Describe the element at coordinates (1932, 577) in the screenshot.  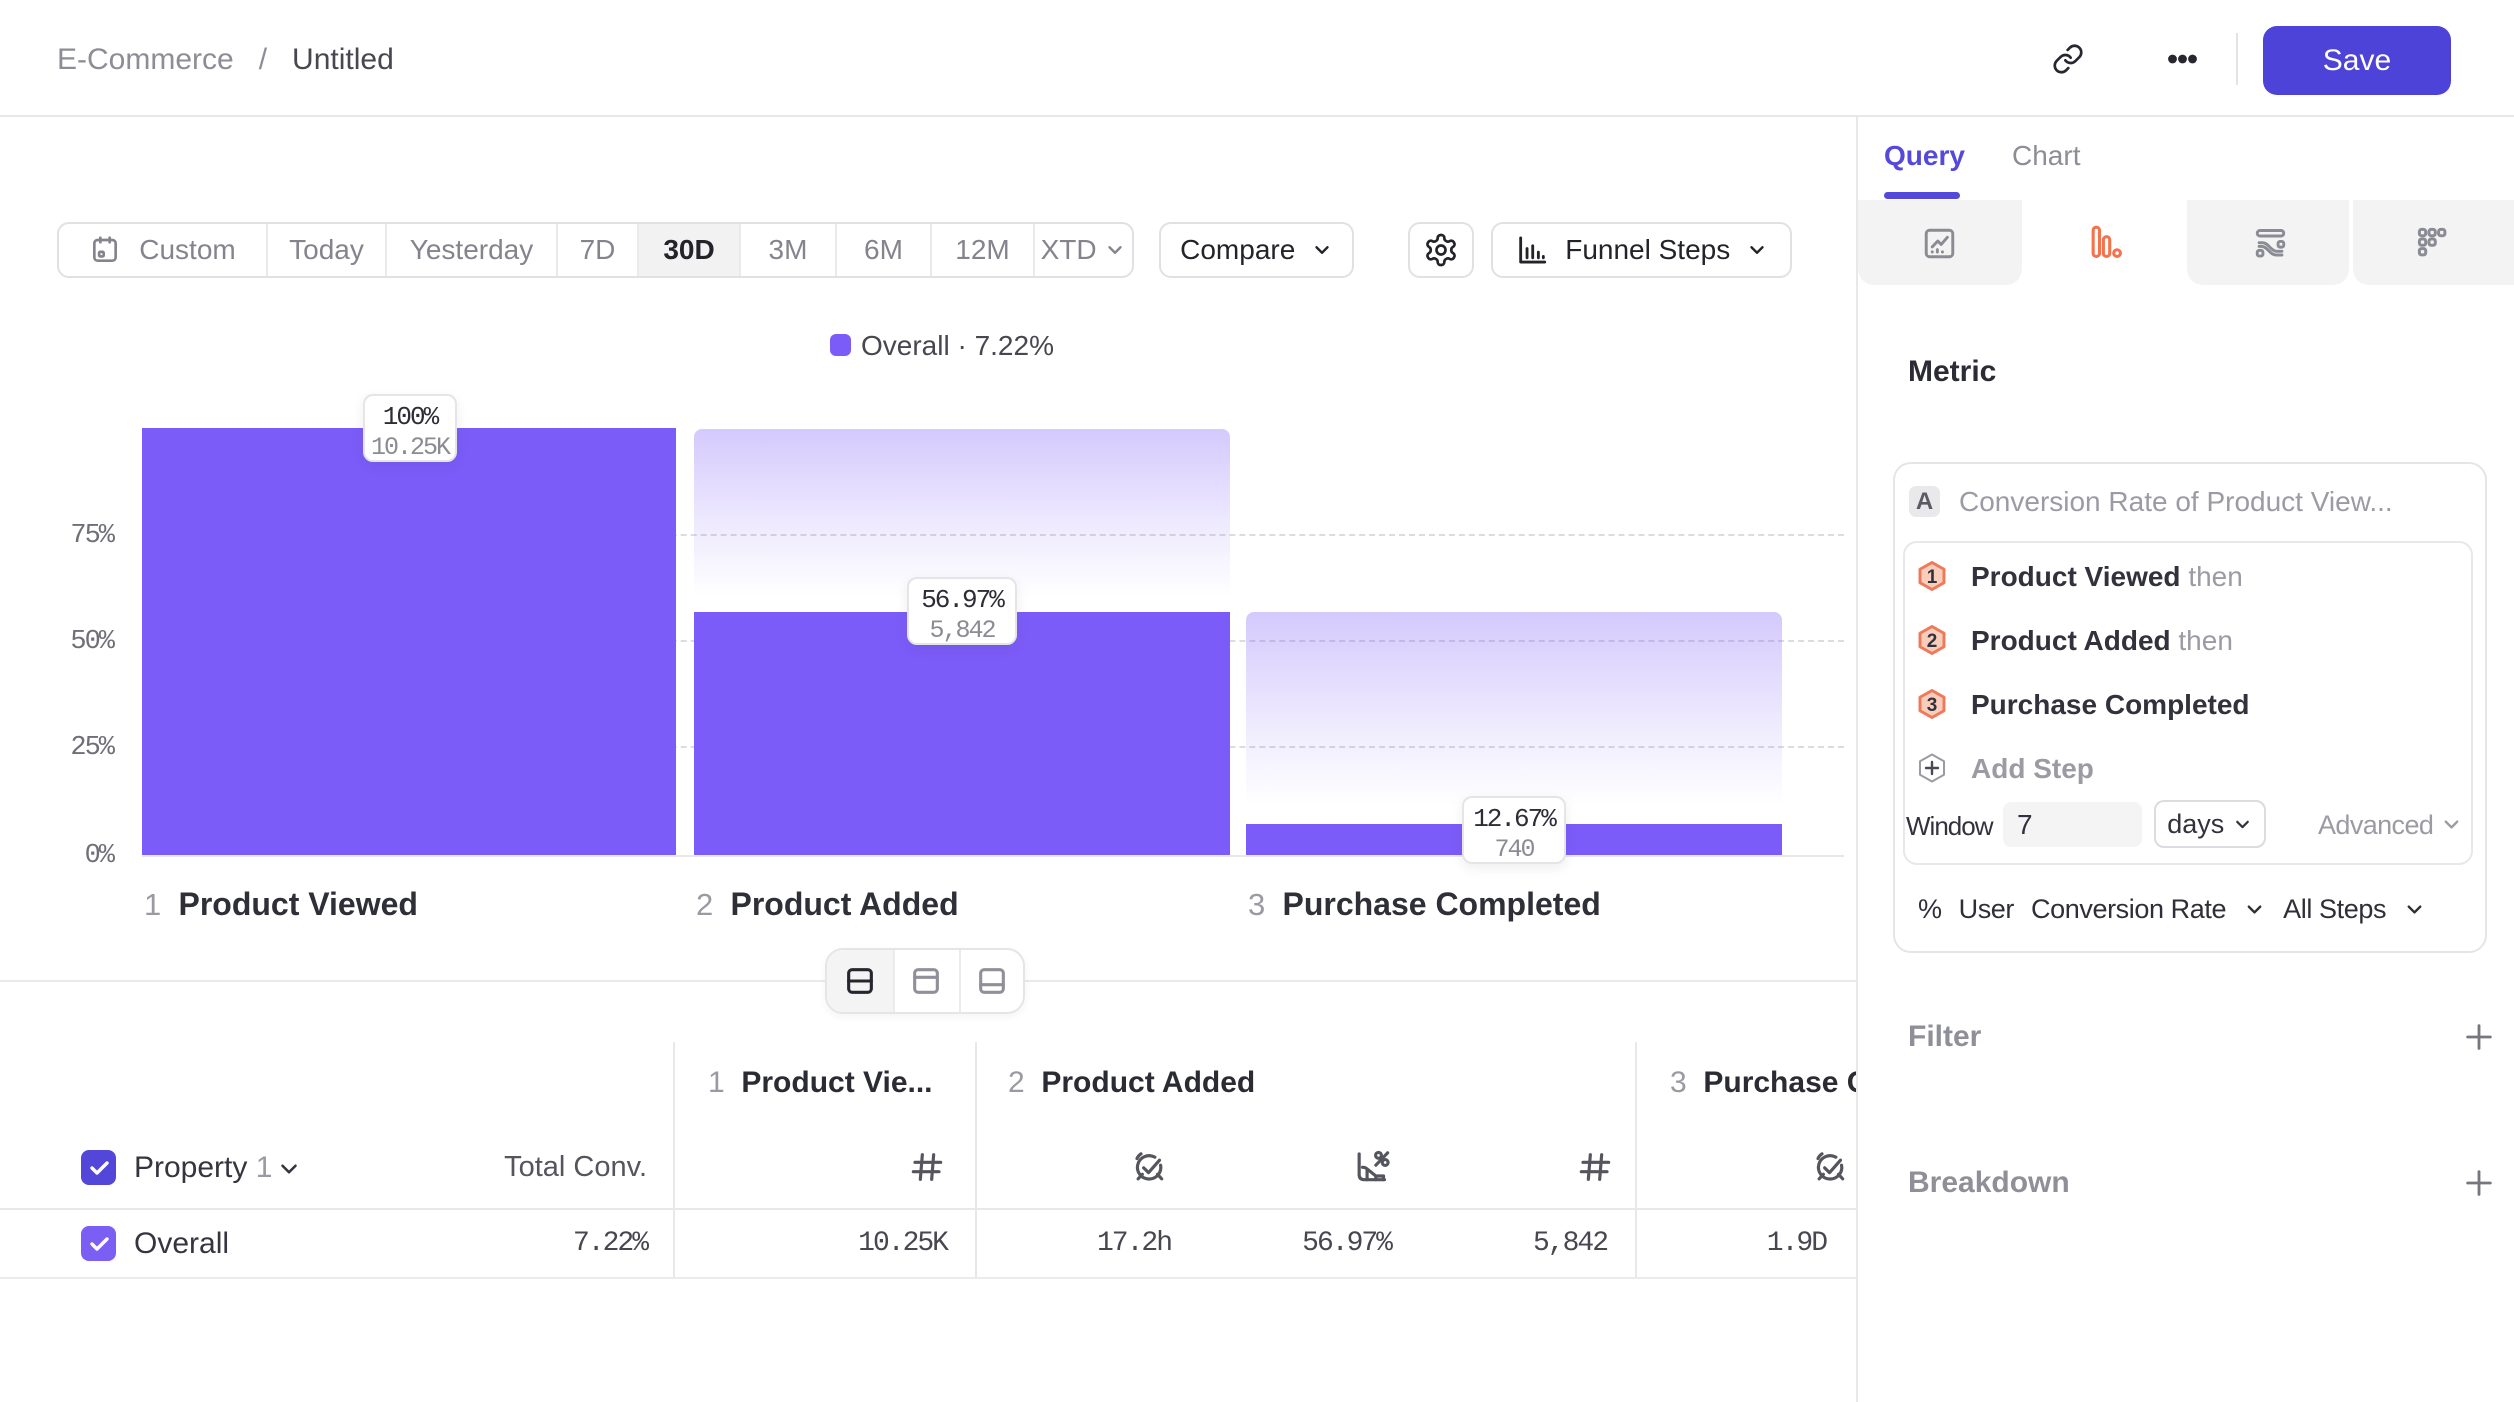
I see `svg-text: 1` at that location.